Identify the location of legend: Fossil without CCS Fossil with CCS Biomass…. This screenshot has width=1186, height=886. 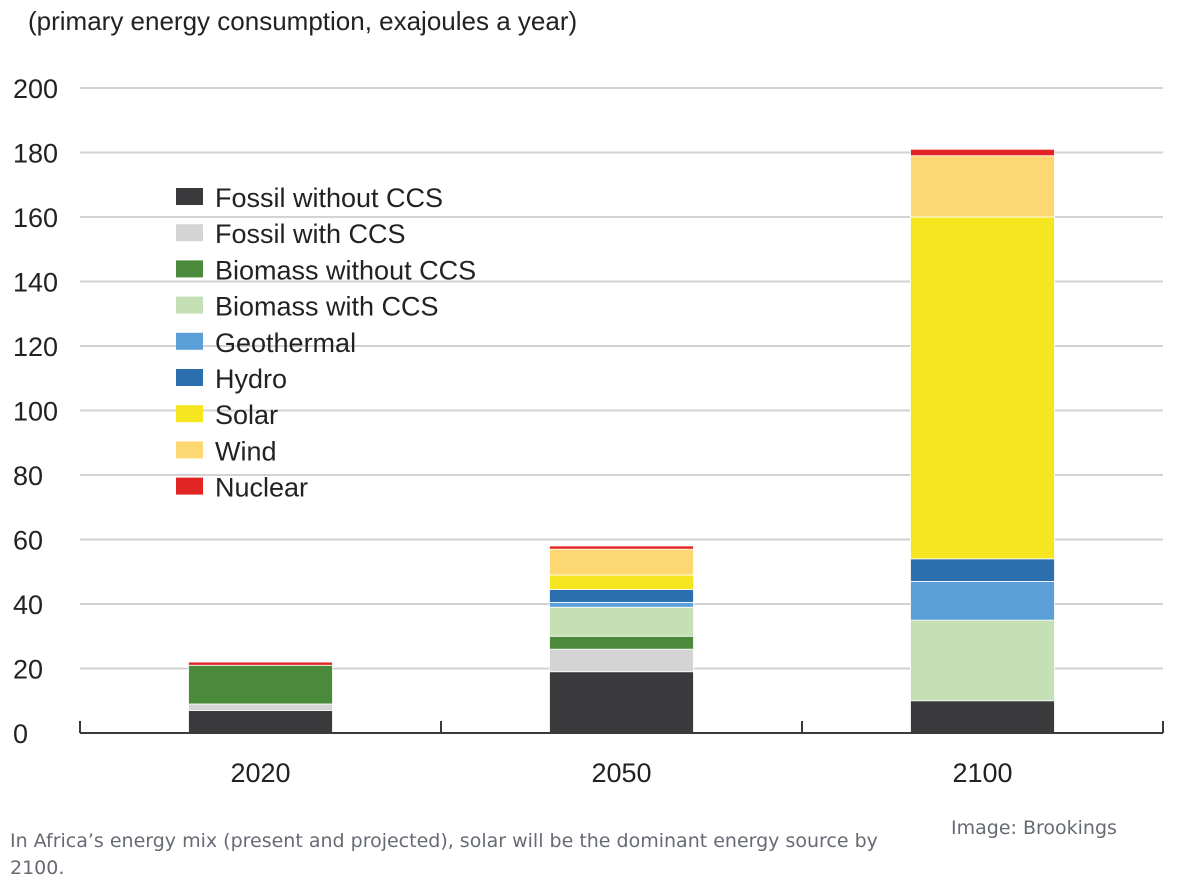
(326, 343).